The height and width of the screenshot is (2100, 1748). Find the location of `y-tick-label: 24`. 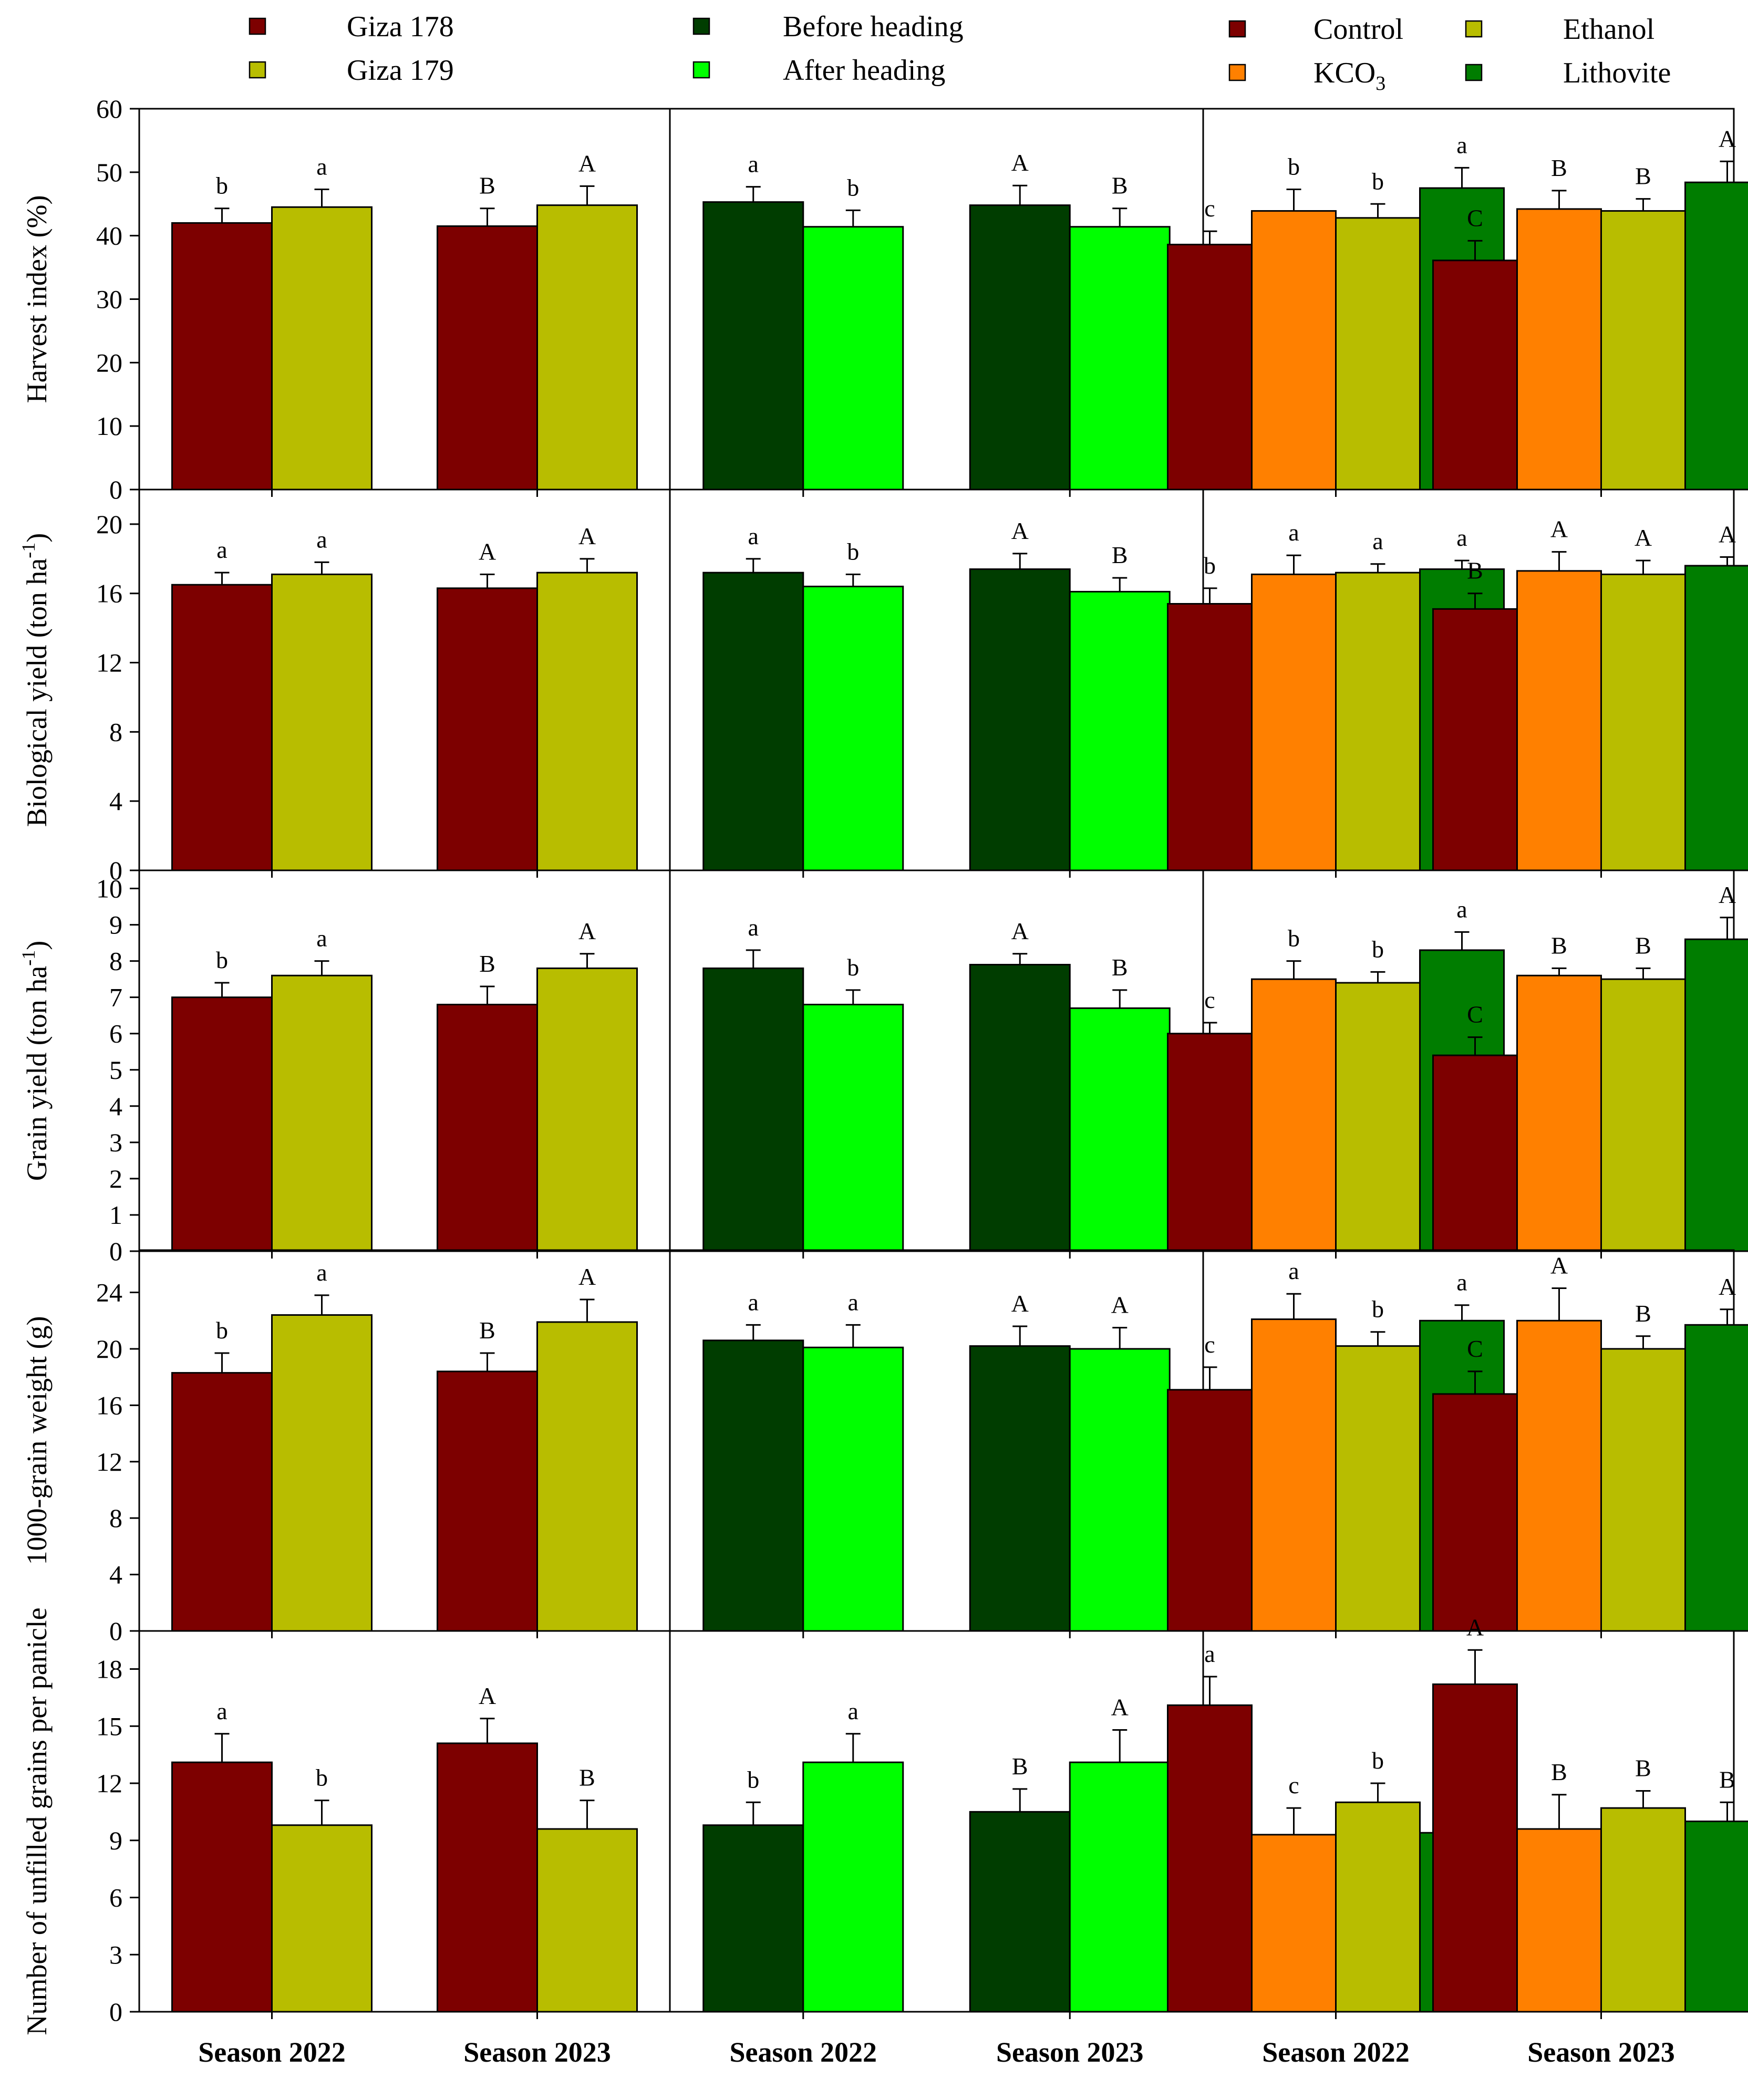

y-tick-label: 24 is located at coordinates (109, 1293).